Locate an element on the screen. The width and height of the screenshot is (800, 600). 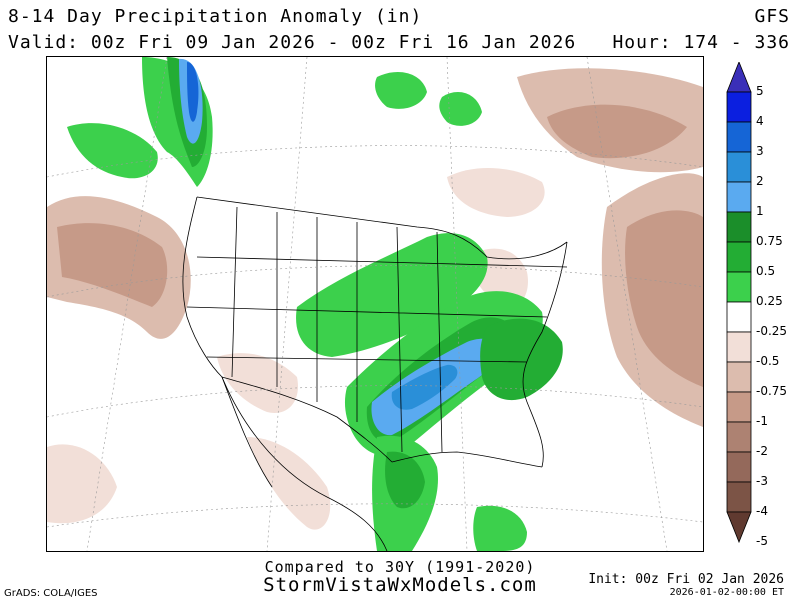
wet-mid-south-core is located at coordinates (424, 387).